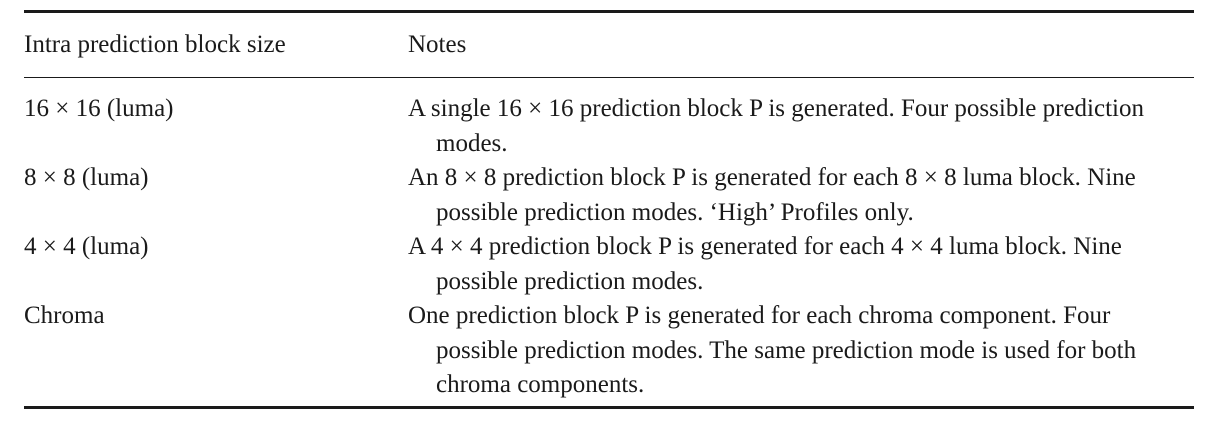 This screenshot has height=428, width=1212. Describe the element at coordinates (99, 108) in the screenshot. I see `block-size-cell: 16 × 16 (luma)` at that location.